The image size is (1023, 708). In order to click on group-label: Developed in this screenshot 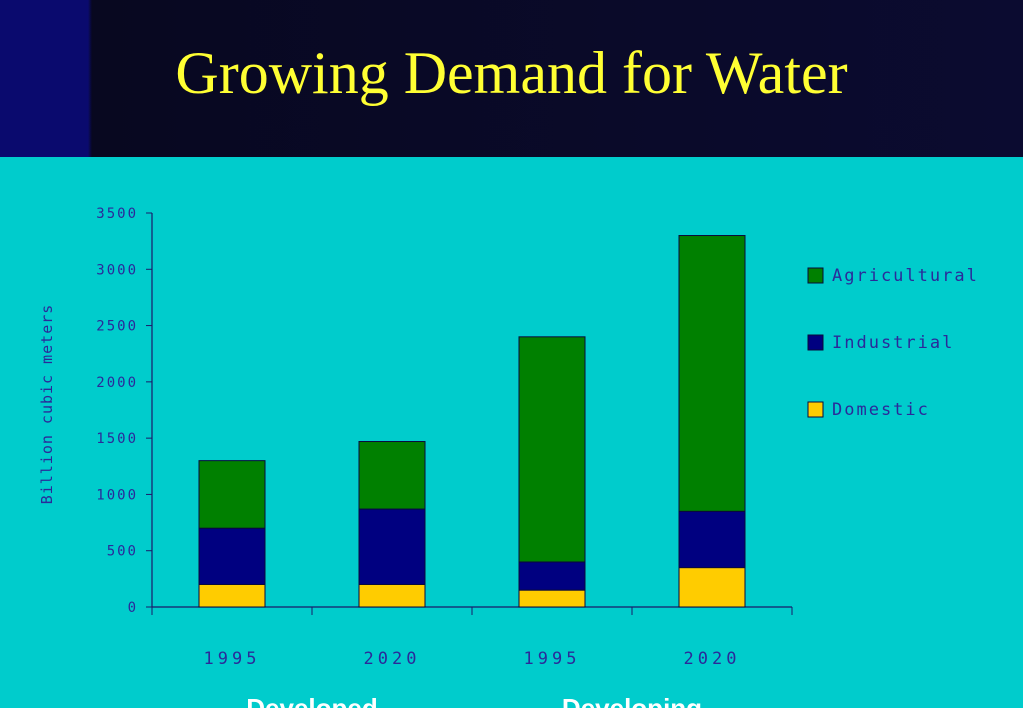, I will do `click(312, 700)`.